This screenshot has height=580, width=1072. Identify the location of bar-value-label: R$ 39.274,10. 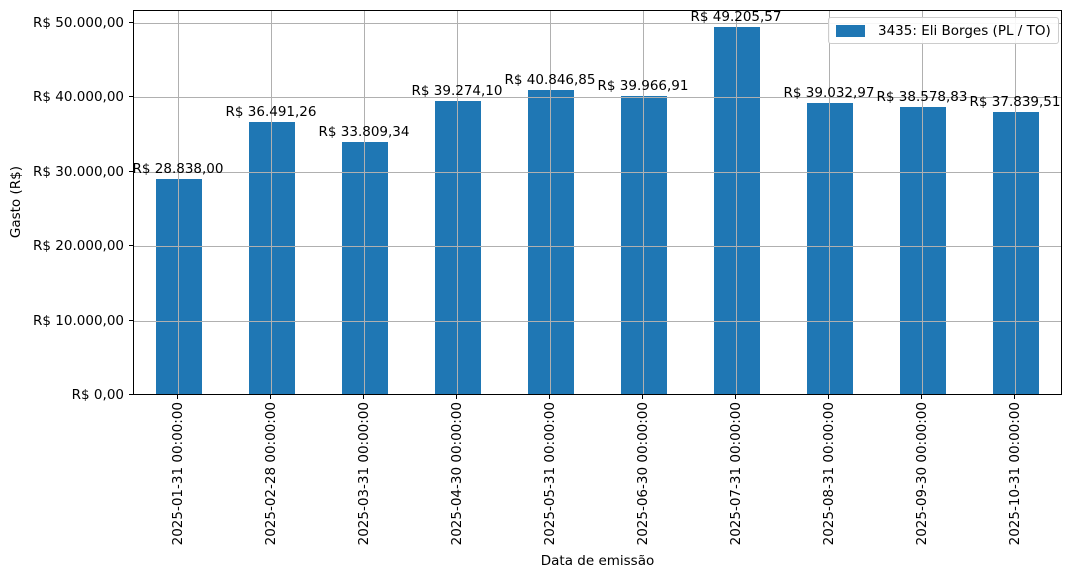
(457, 91).